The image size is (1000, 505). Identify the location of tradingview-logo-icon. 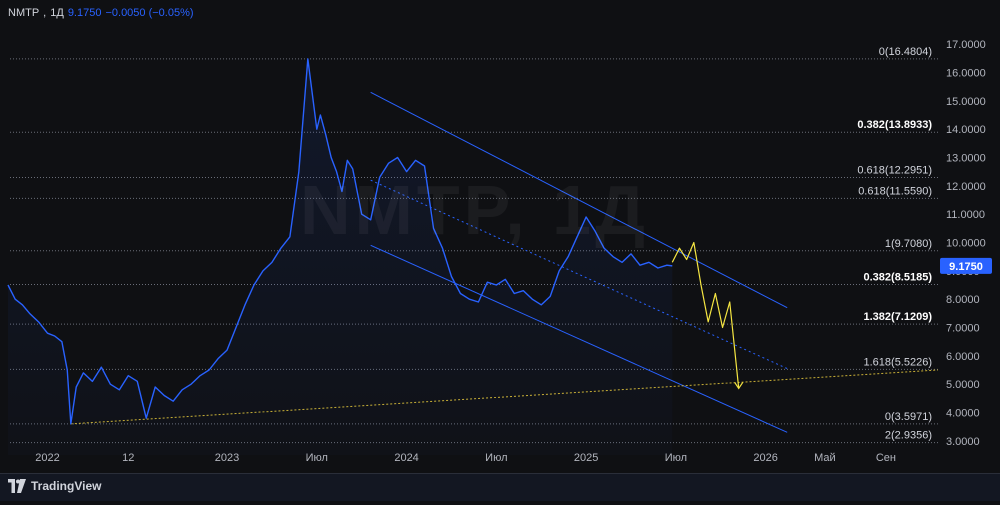
(17, 486).